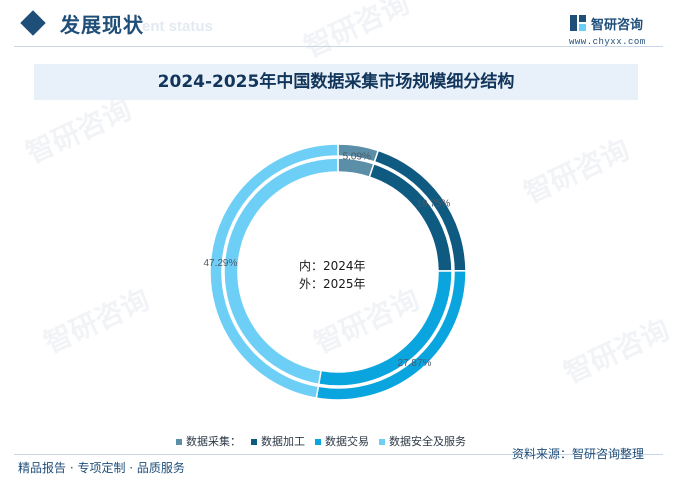 The height and width of the screenshot is (491, 677). I want to click on legend-label: 数据加工, so click(283, 441).